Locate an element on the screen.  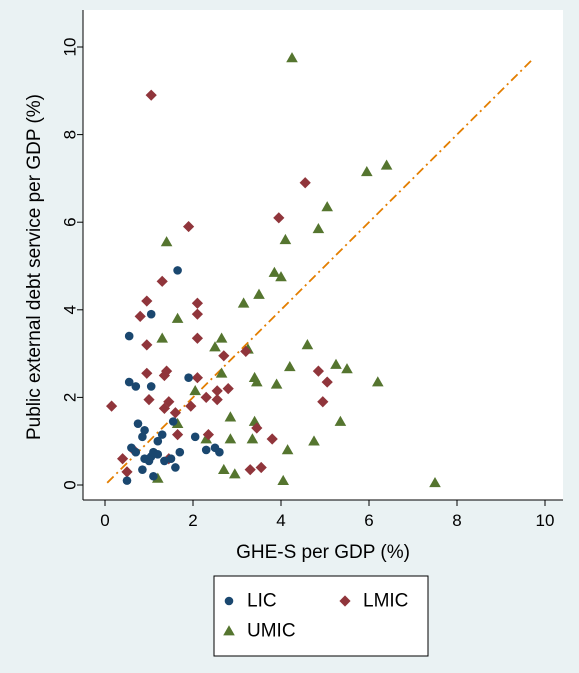
y-tick-label: 2 is located at coordinates (70, 397).